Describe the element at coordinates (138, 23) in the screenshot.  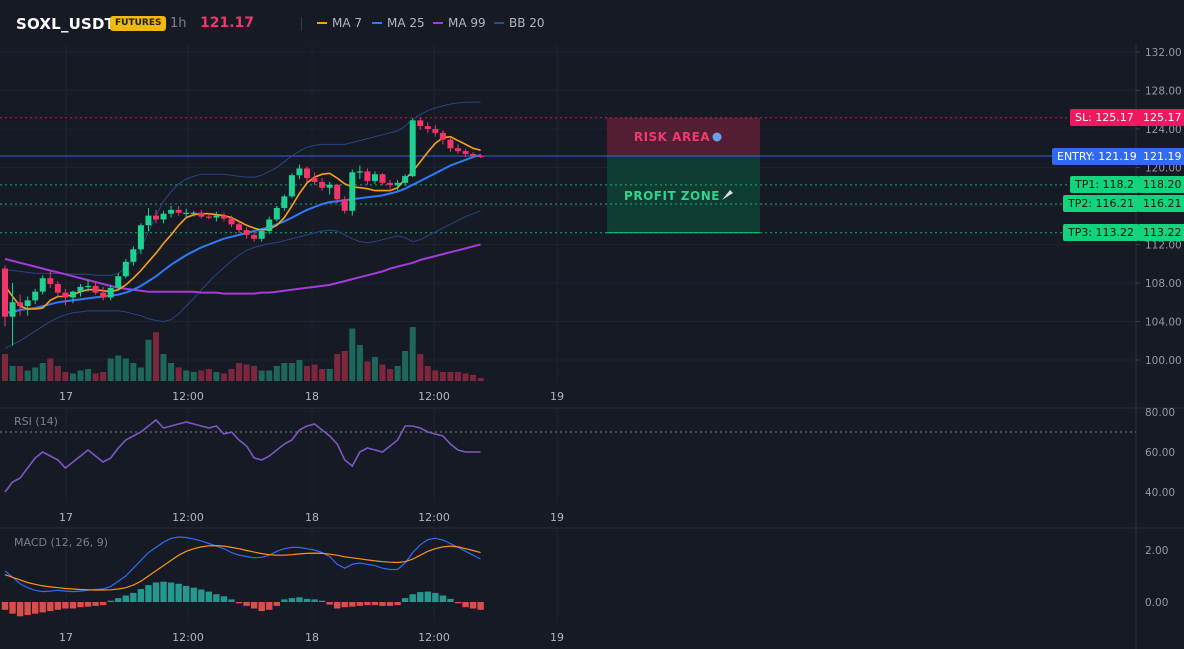
I see `futures-badge: FUTURES` at that location.